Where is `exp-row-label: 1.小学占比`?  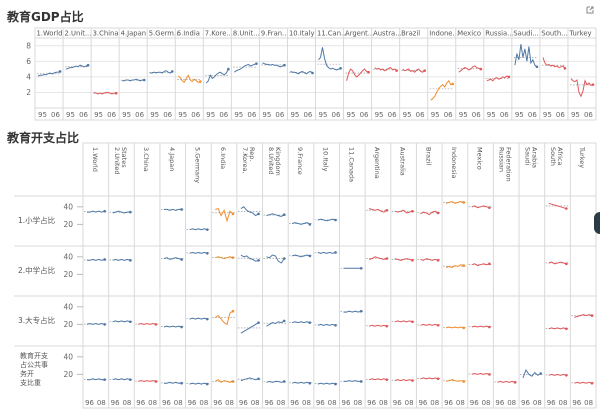 exp-row-label: 1.小学占比 is located at coordinates (37, 220).